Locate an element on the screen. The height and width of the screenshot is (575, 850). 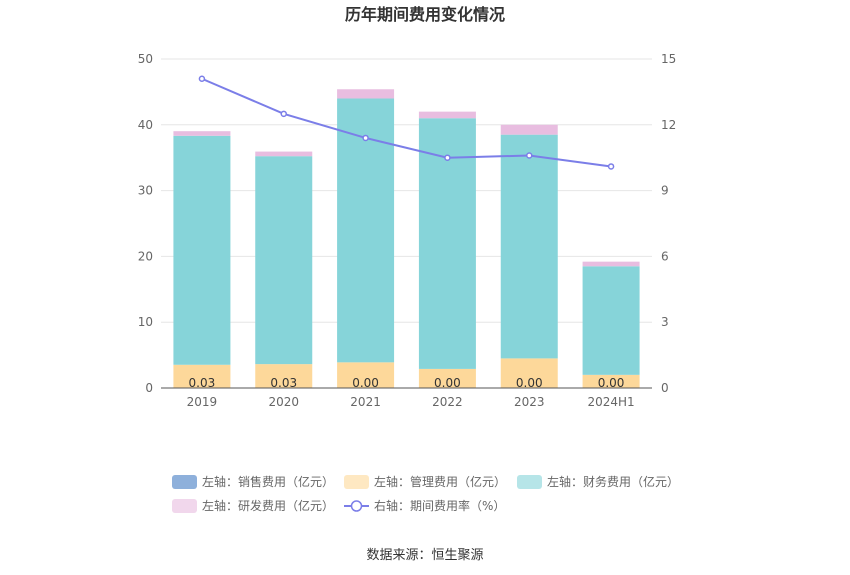
left-tick-label: 0 is located at coordinates (149, 388).